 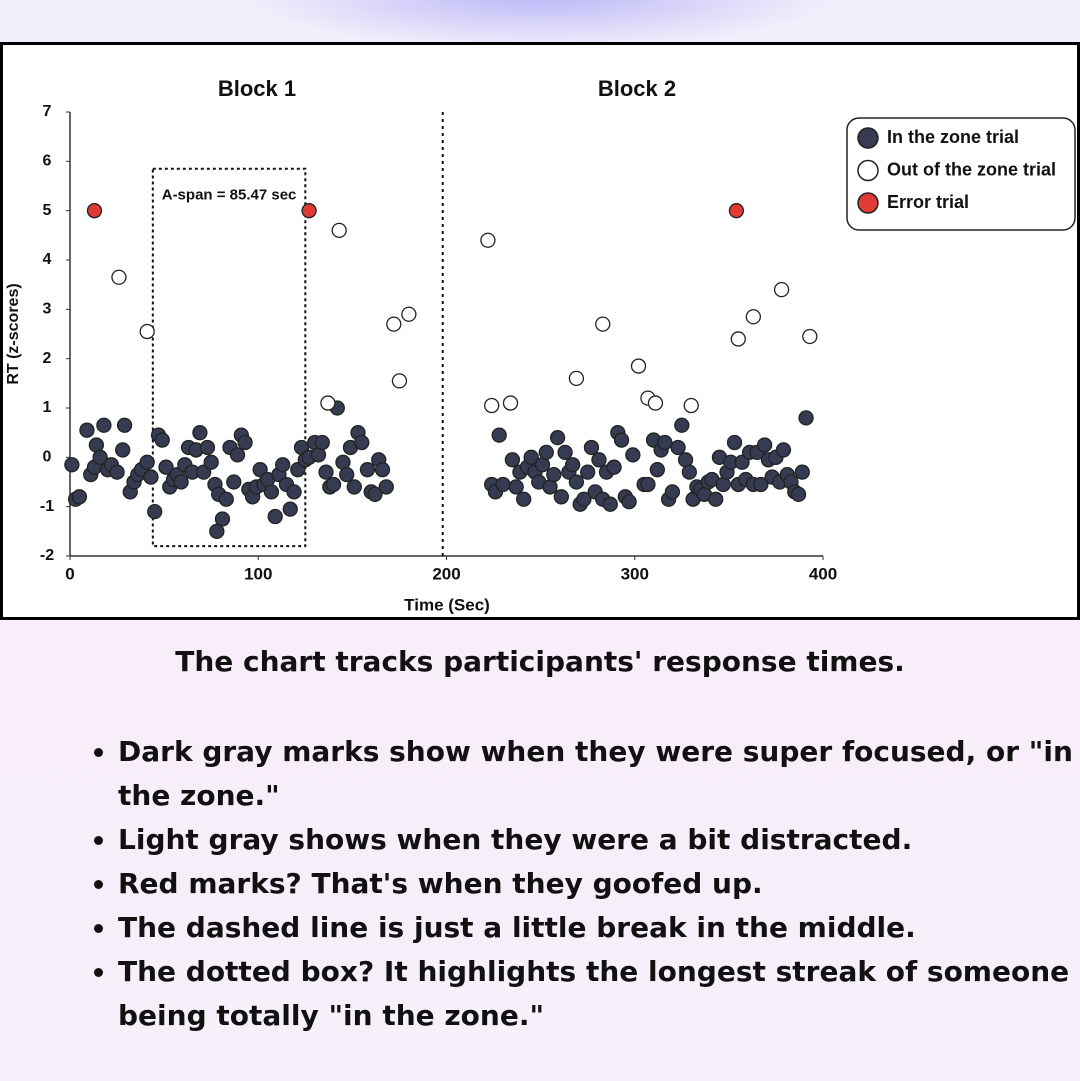 I want to click on a-span-label: A-span = 85.47 sec, so click(x=229, y=195).